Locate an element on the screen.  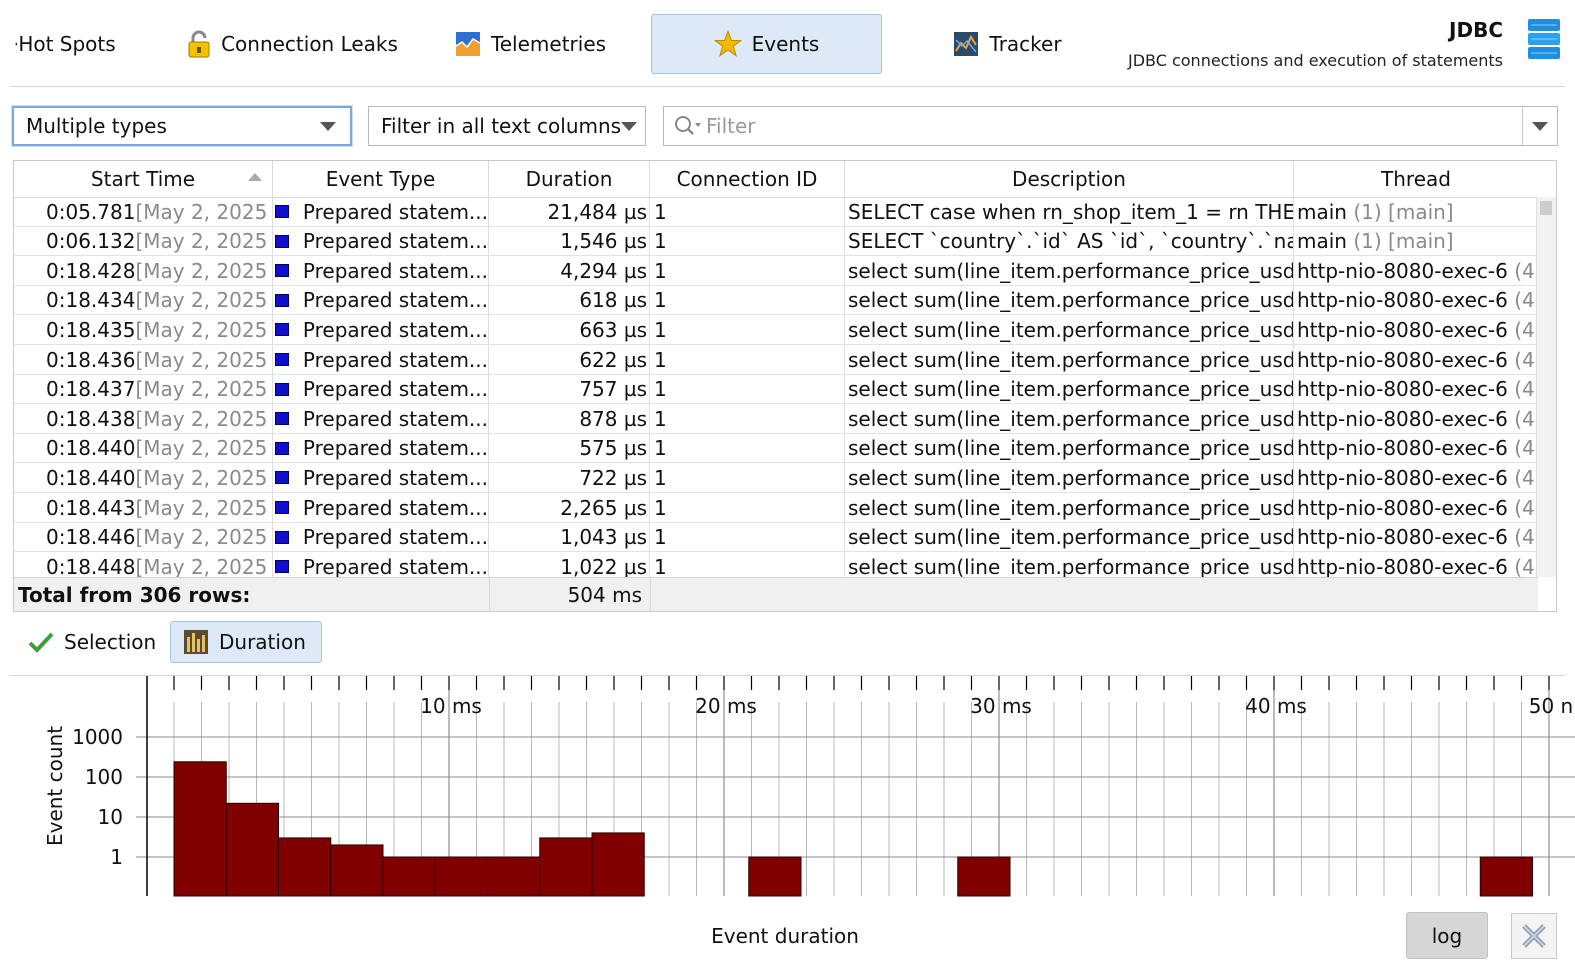
column-header-label: Description is located at coordinates (1069, 179).